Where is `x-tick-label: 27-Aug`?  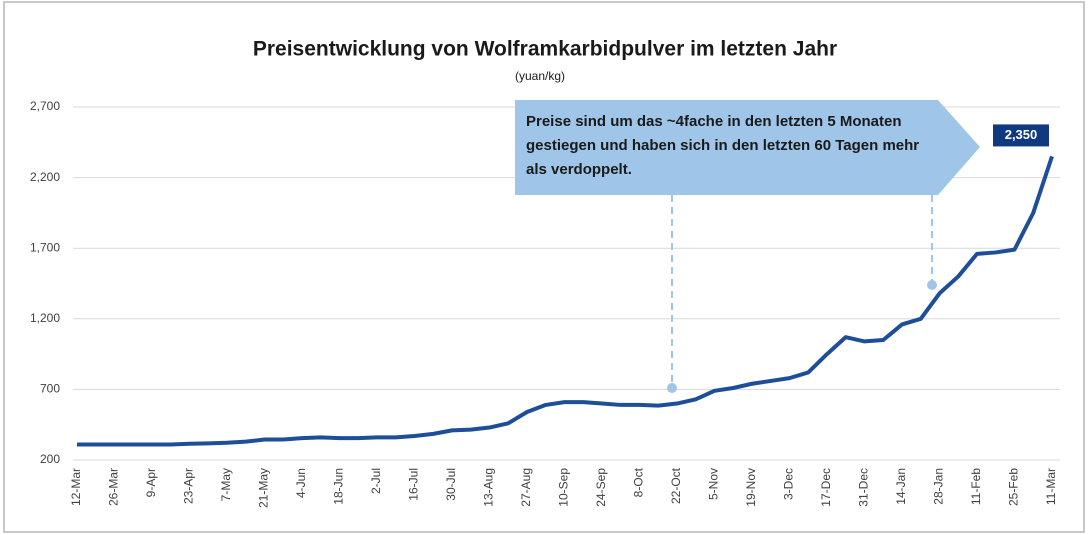
x-tick-label: 27-Aug is located at coordinates (526, 487).